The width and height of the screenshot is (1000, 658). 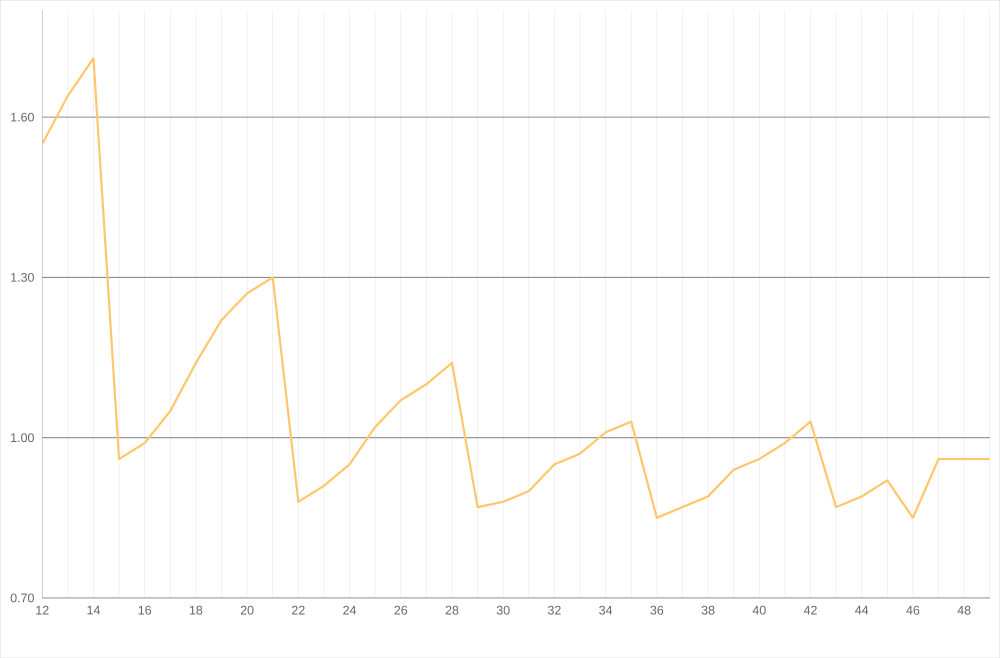 What do you see at coordinates (913, 610) in the screenshot?
I see `x-tick-label: 46` at bounding box center [913, 610].